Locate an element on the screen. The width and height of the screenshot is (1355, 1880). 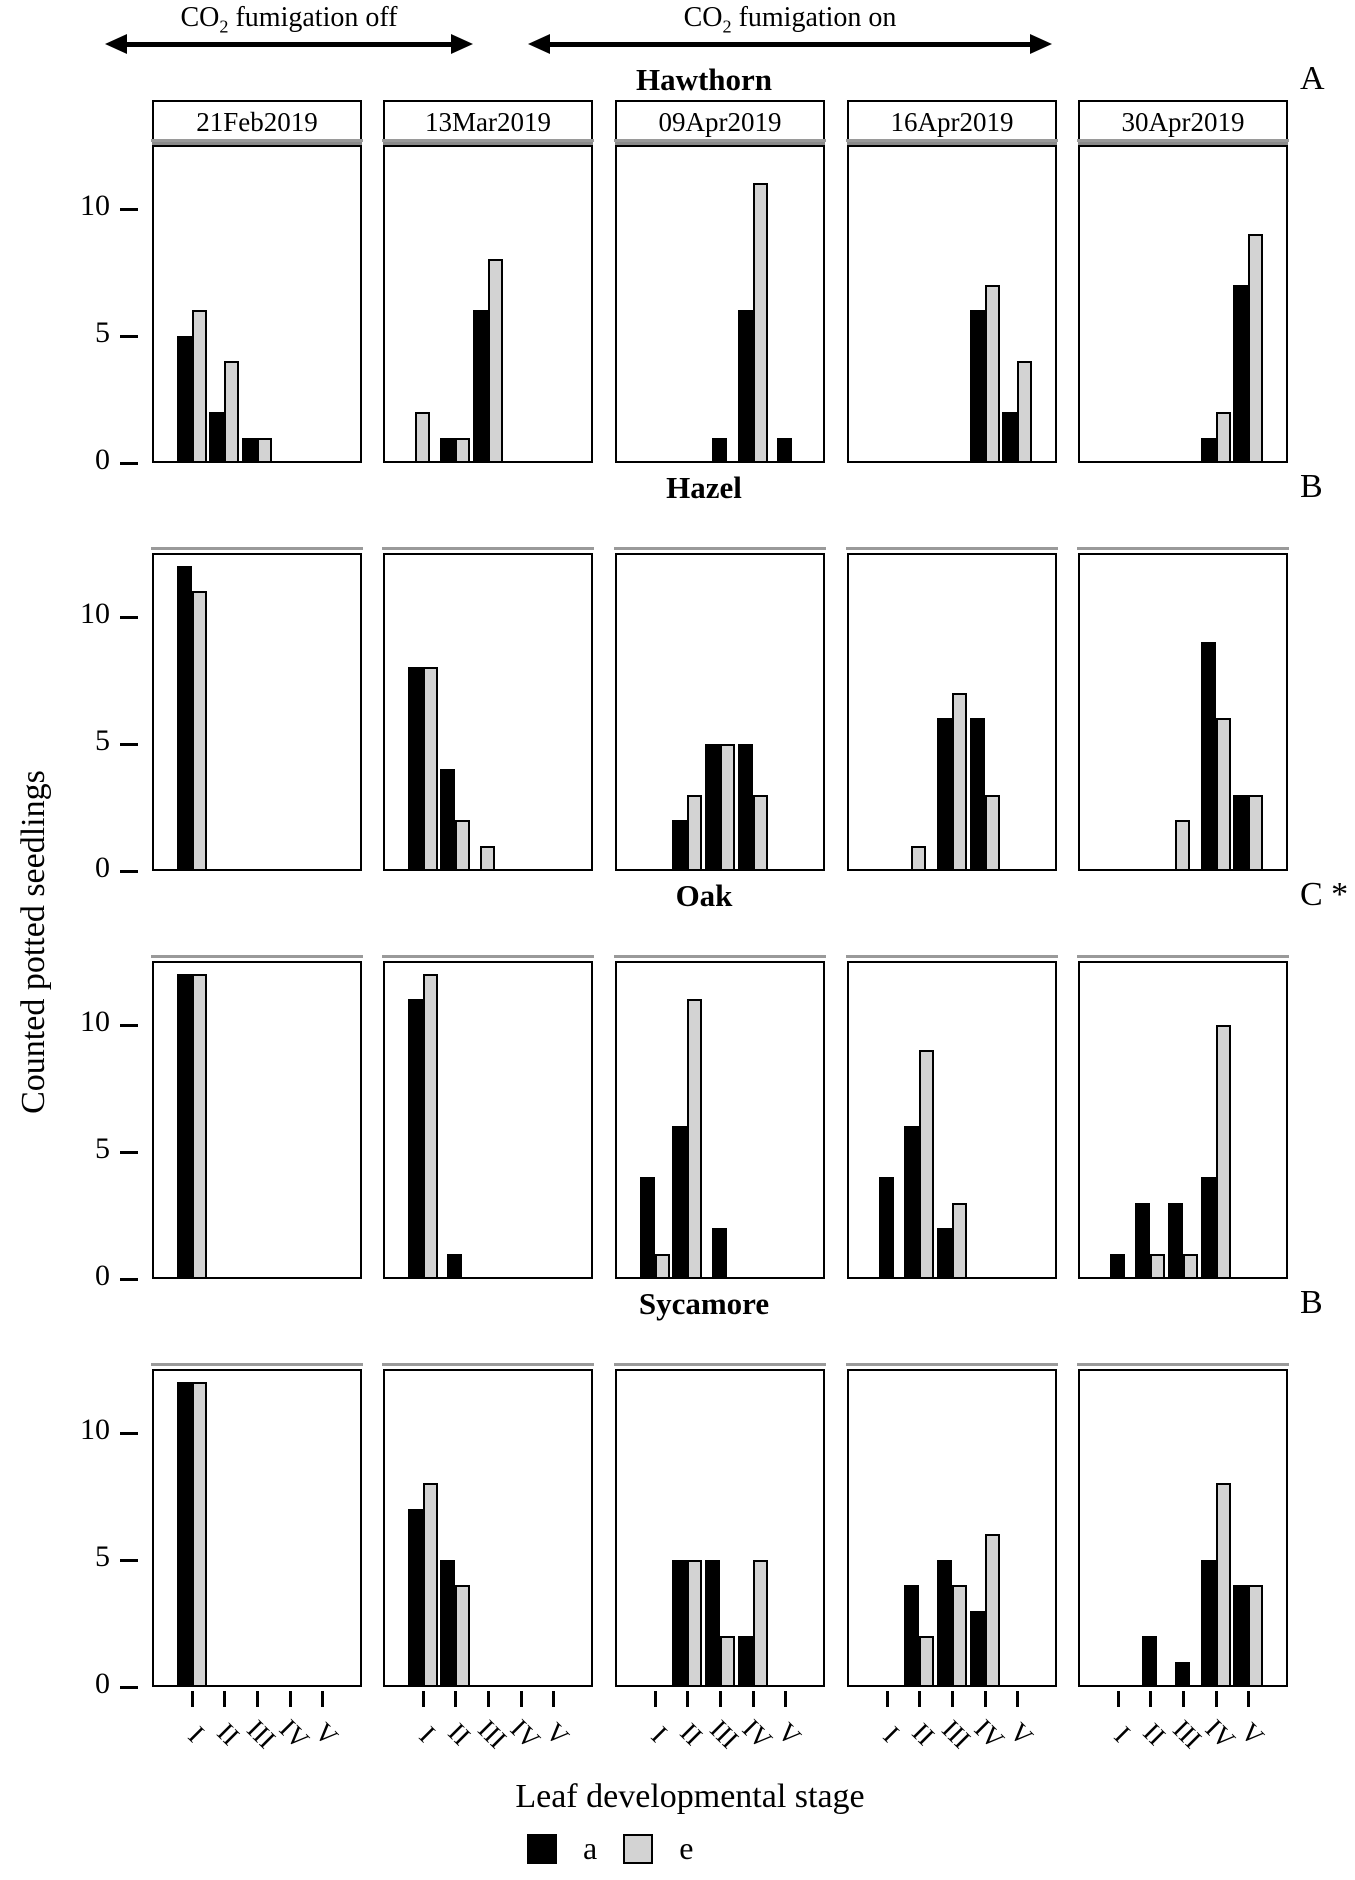
fumigation-on-label: CO2 fumigation on is located at coordinates (790, 19).